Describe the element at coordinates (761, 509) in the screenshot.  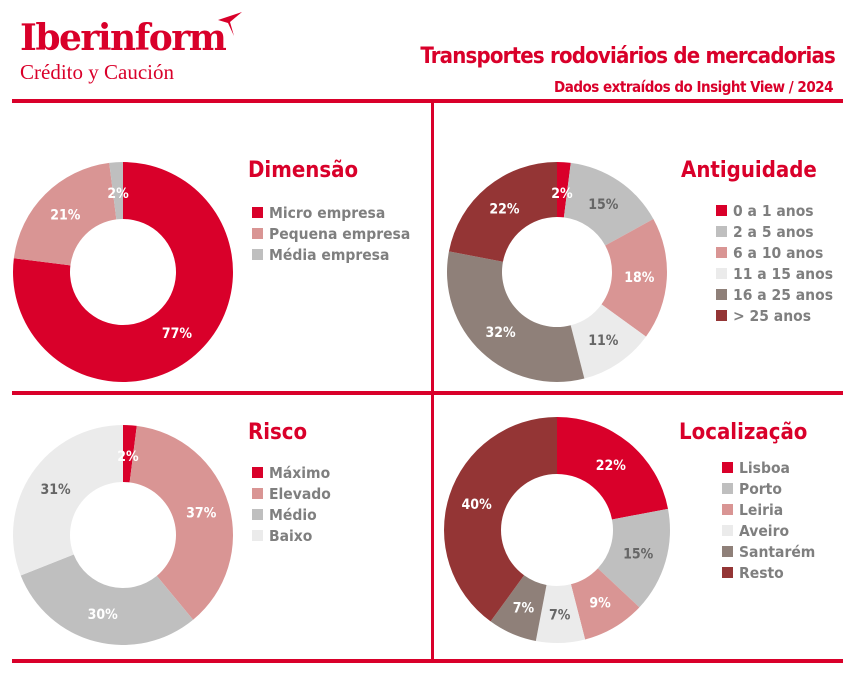
I see `legend-label: Leiria` at that location.